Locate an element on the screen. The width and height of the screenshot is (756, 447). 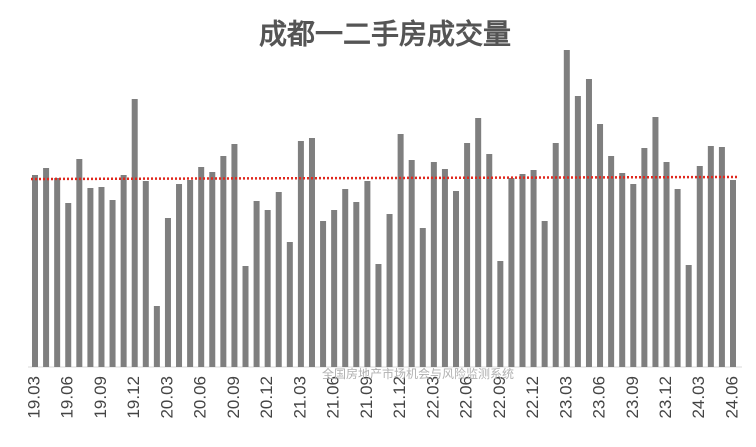
x-tick-label: 22.03 is located at coordinates (432, 397).